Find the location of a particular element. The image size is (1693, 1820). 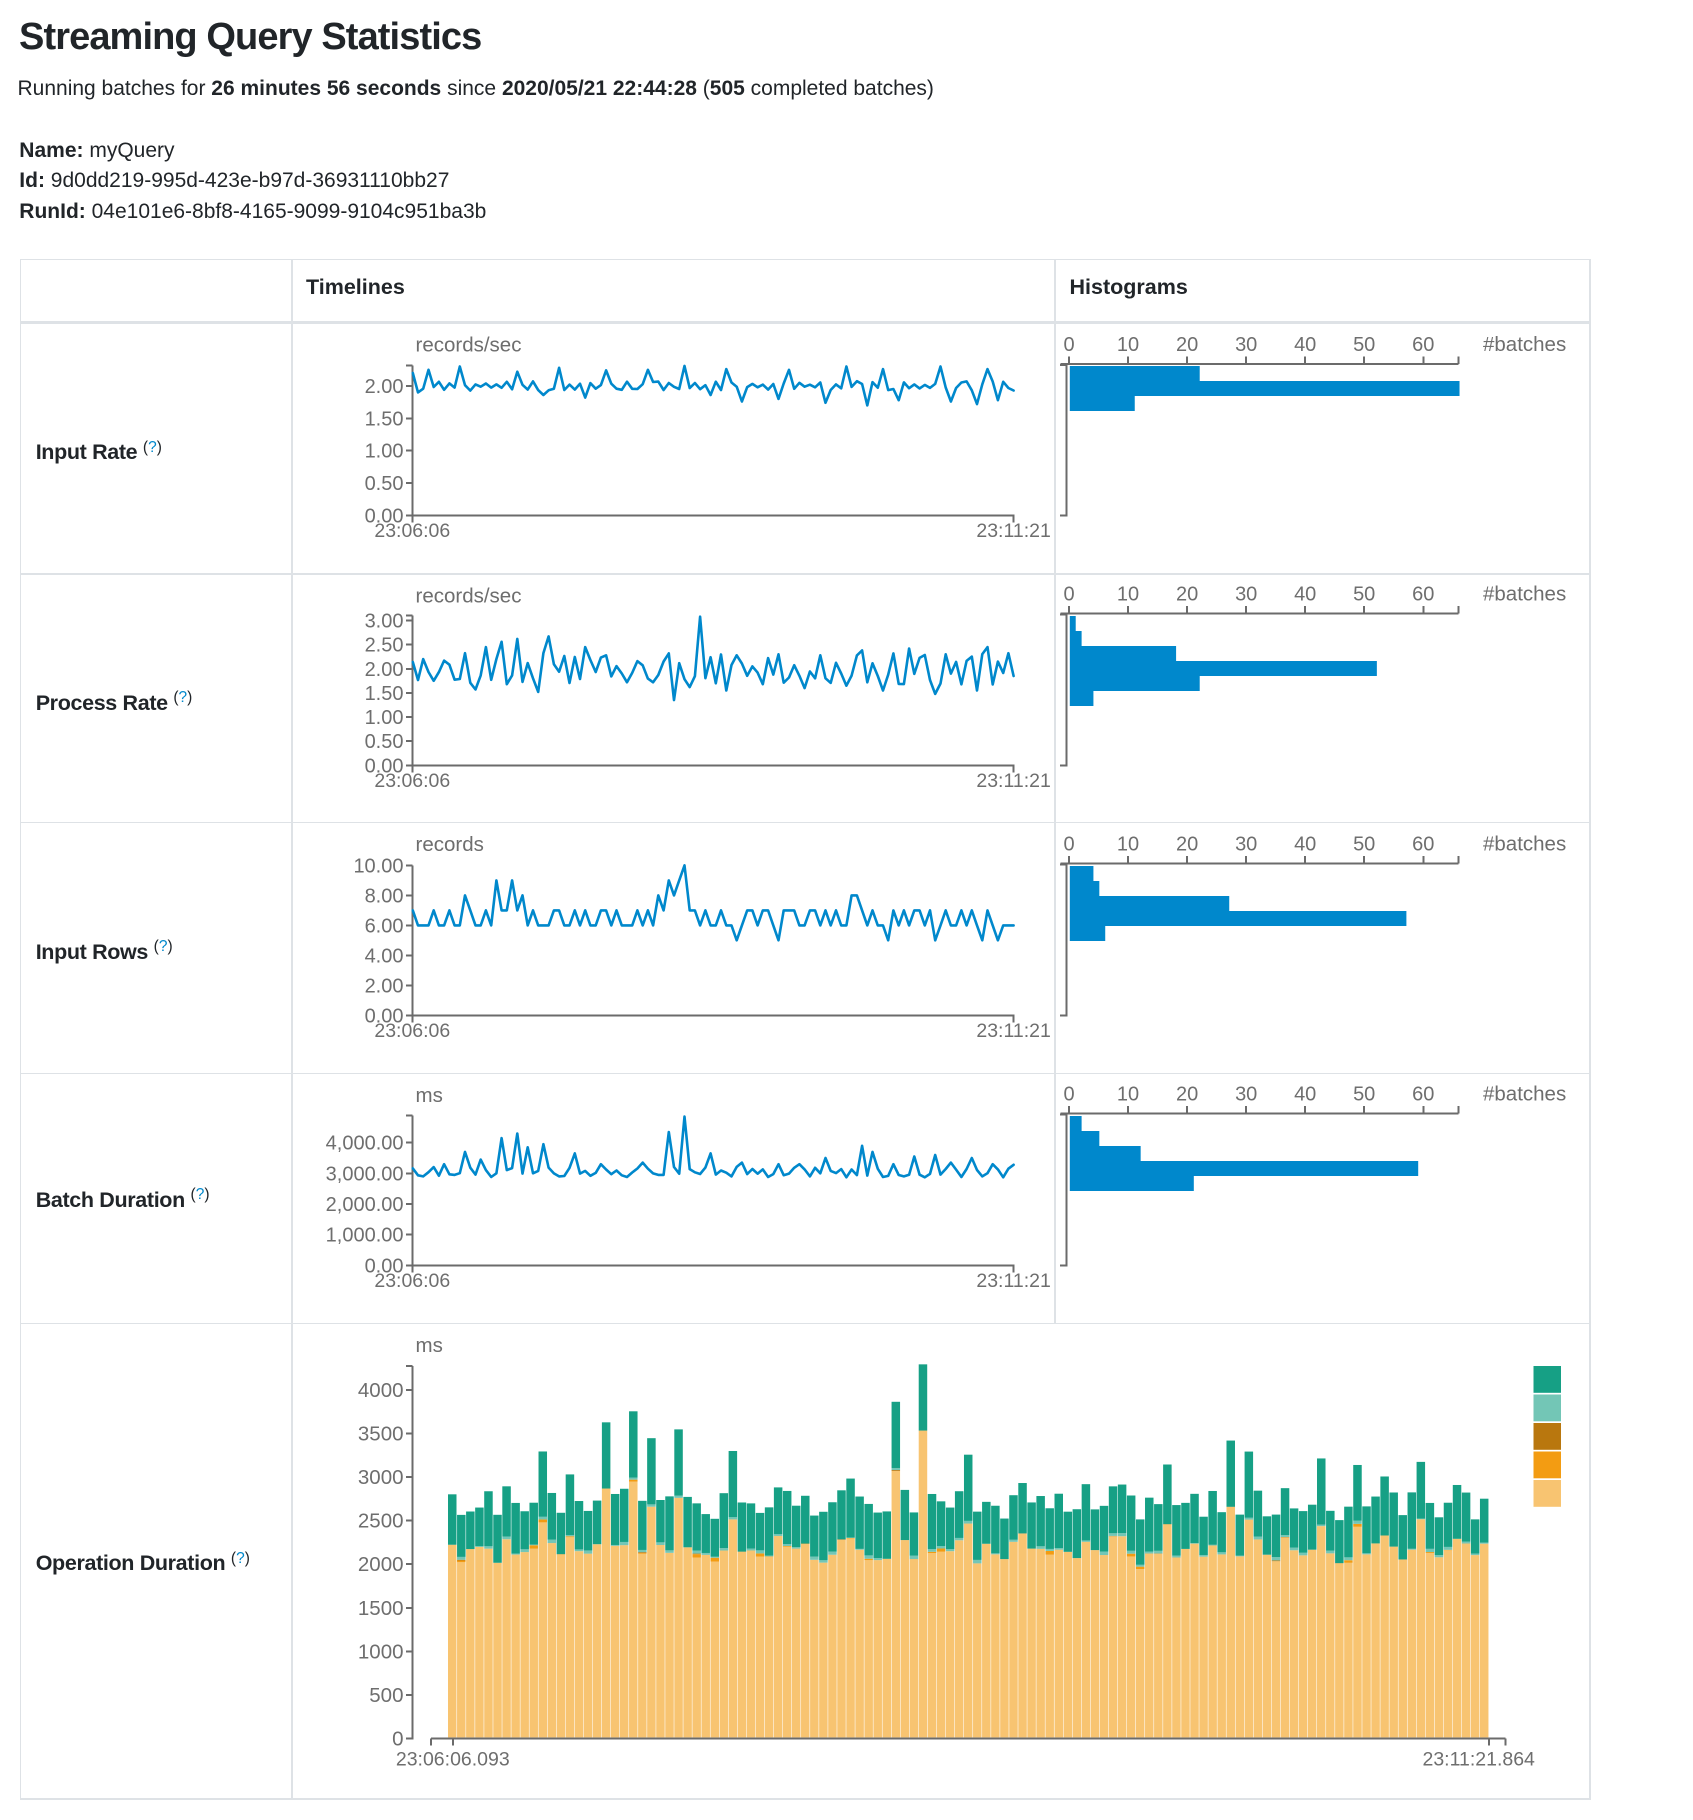

svg-text: 2500 is located at coordinates (381, 1521).